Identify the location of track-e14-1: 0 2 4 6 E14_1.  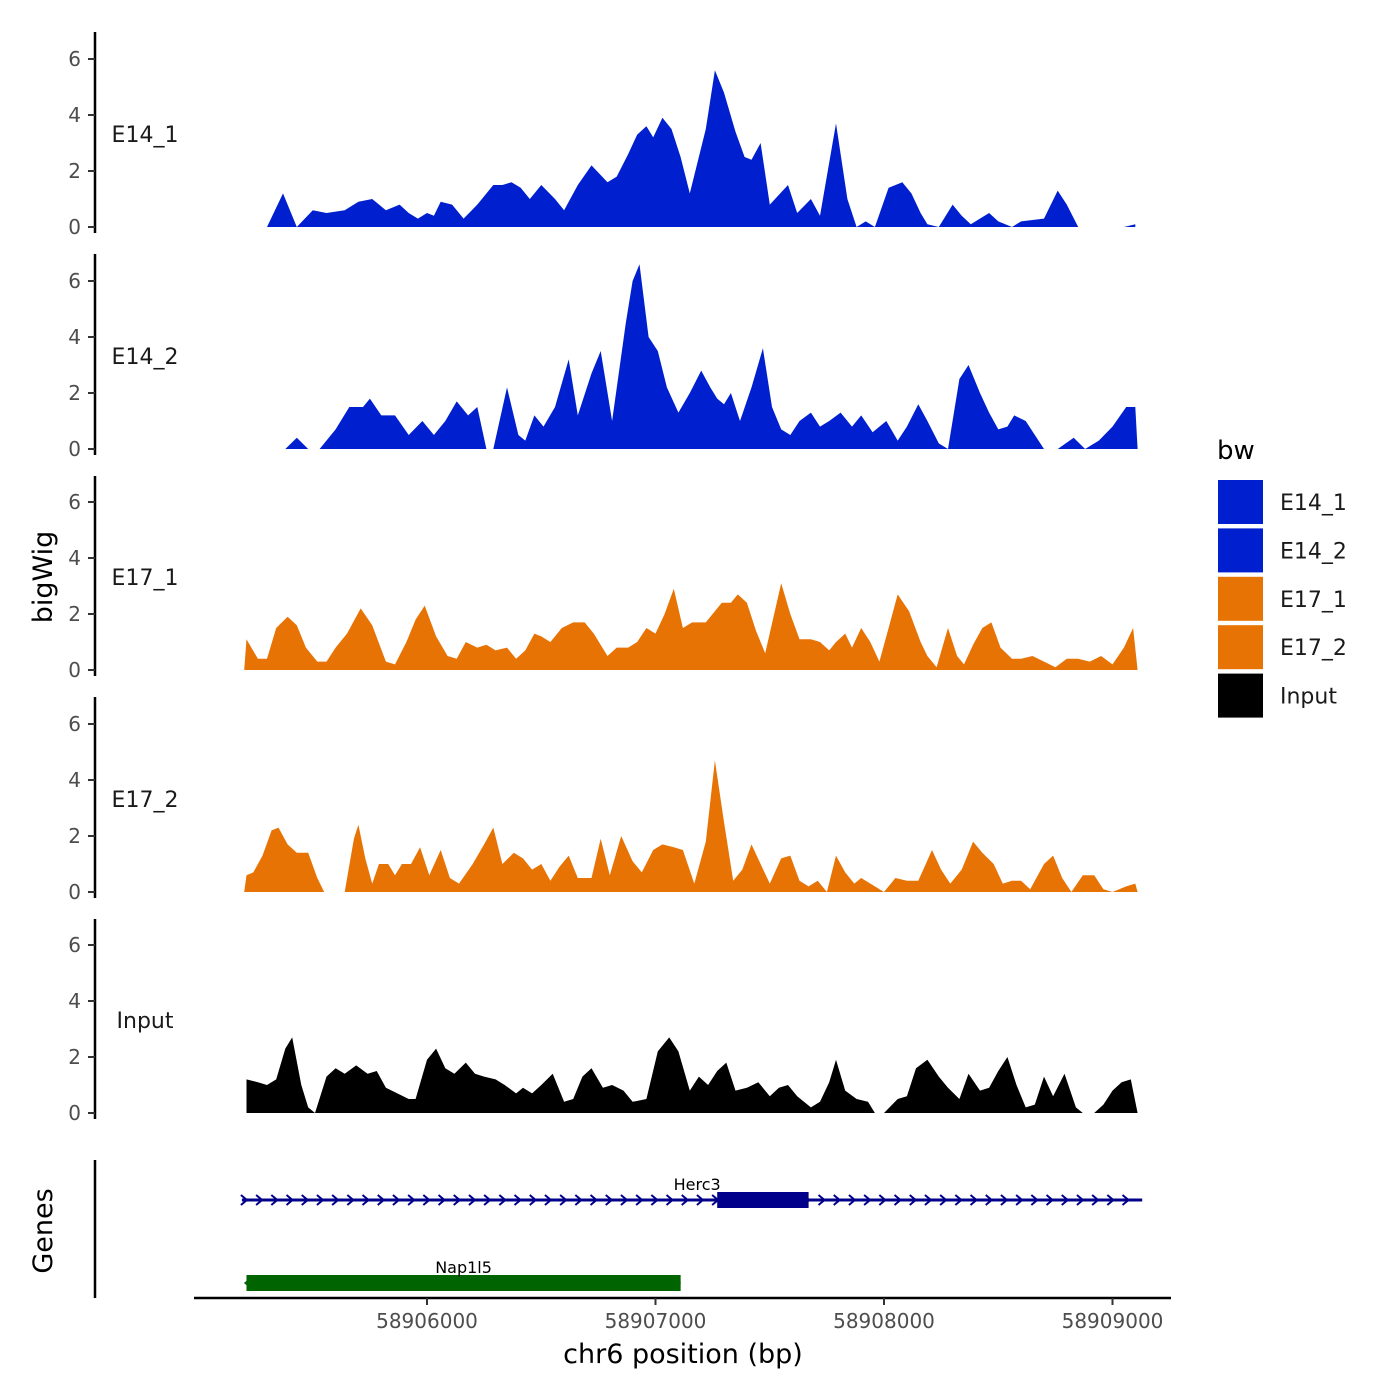
(602, 135).